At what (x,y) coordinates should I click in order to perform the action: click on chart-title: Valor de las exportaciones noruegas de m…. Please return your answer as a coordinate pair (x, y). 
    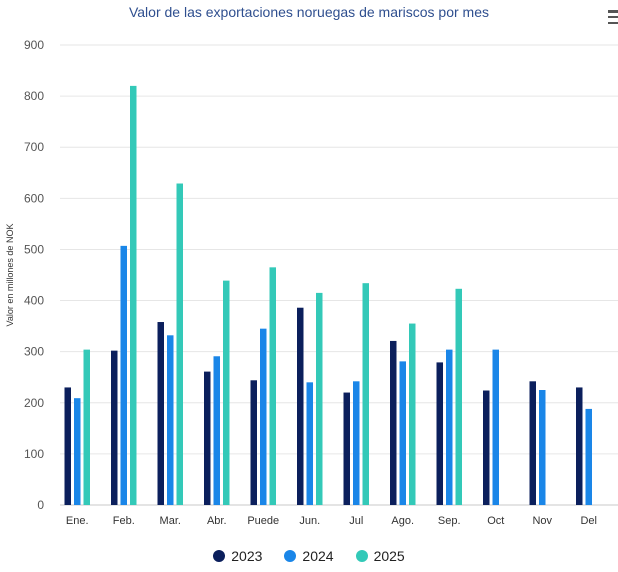
    Looking at the image, I should click on (309, 12).